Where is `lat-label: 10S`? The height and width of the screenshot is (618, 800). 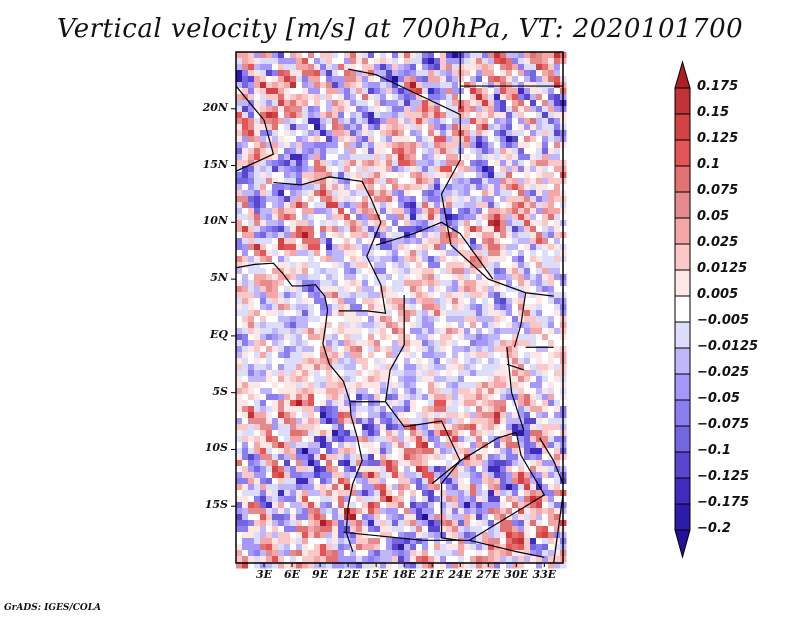
lat-label: 10S is located at coordinates (216, 448).